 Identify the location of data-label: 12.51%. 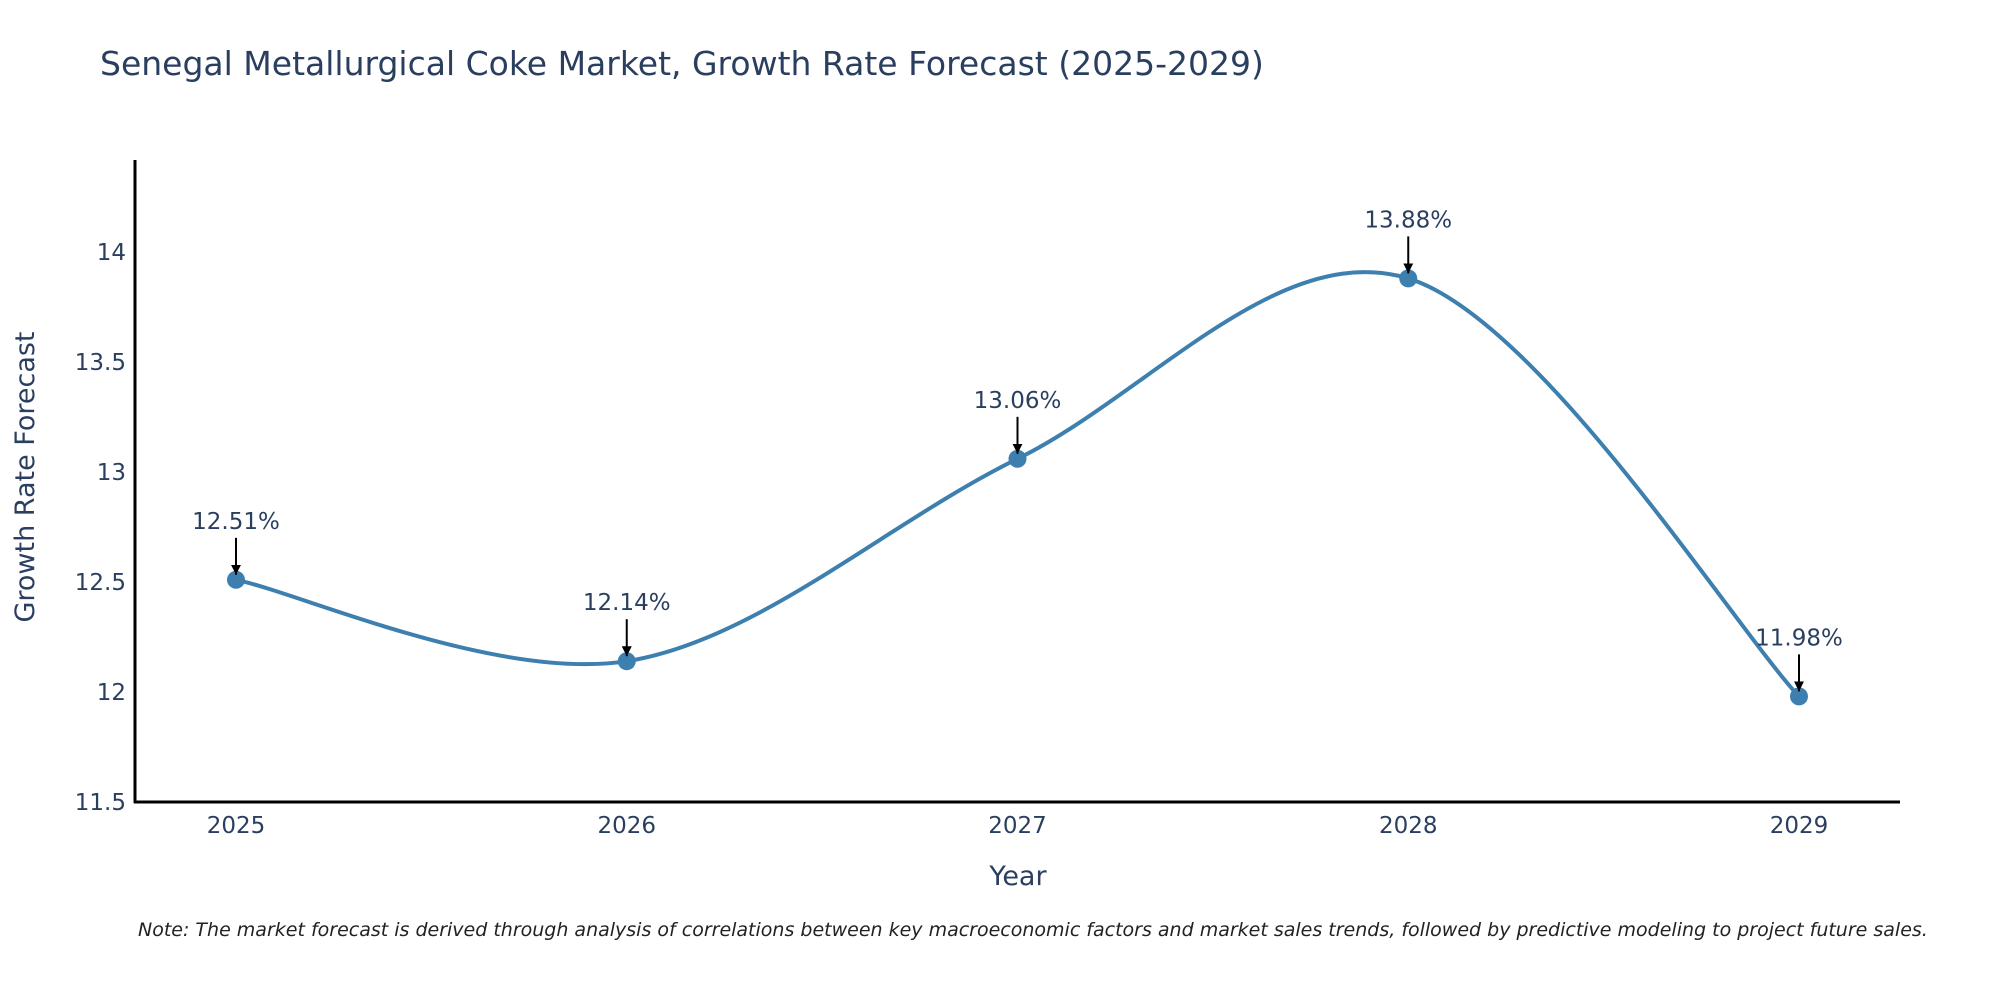
(236, 522).